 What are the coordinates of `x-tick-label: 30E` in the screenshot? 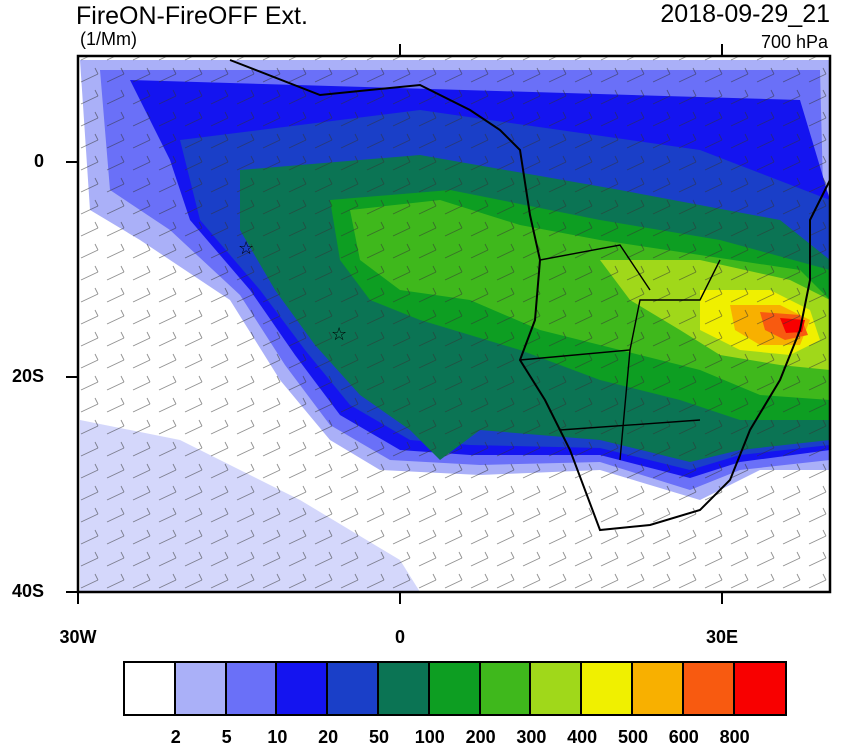 It's located at (722, 637).